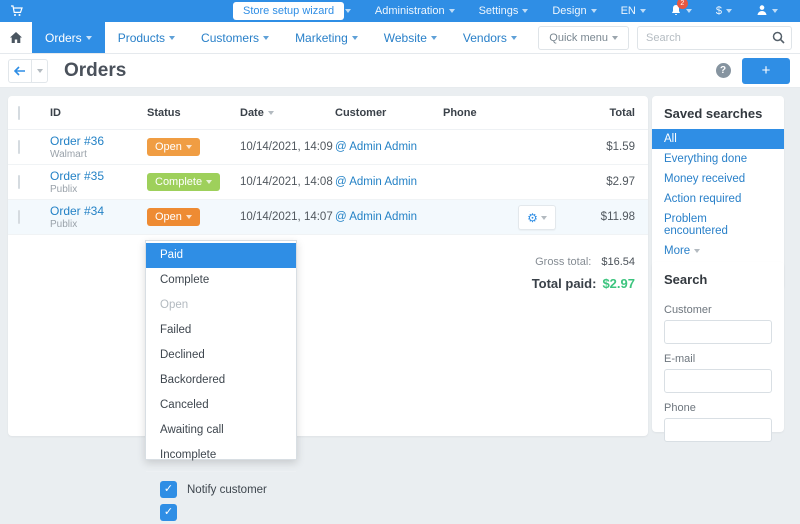 The height and width of the screenshot is (524, 800). What do you see at coordinates (77, 141) in the screenshot?
I see `order-link: Order #36` at bounding box center [77, 141].